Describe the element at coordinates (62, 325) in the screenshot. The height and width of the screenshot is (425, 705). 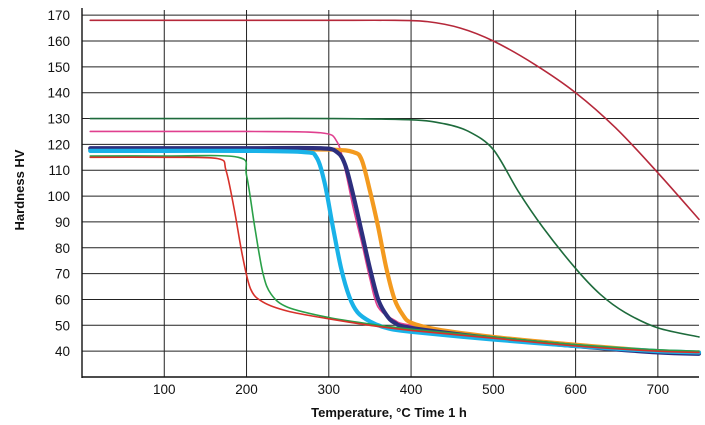
I see `y-tick-label: 50` at that location.